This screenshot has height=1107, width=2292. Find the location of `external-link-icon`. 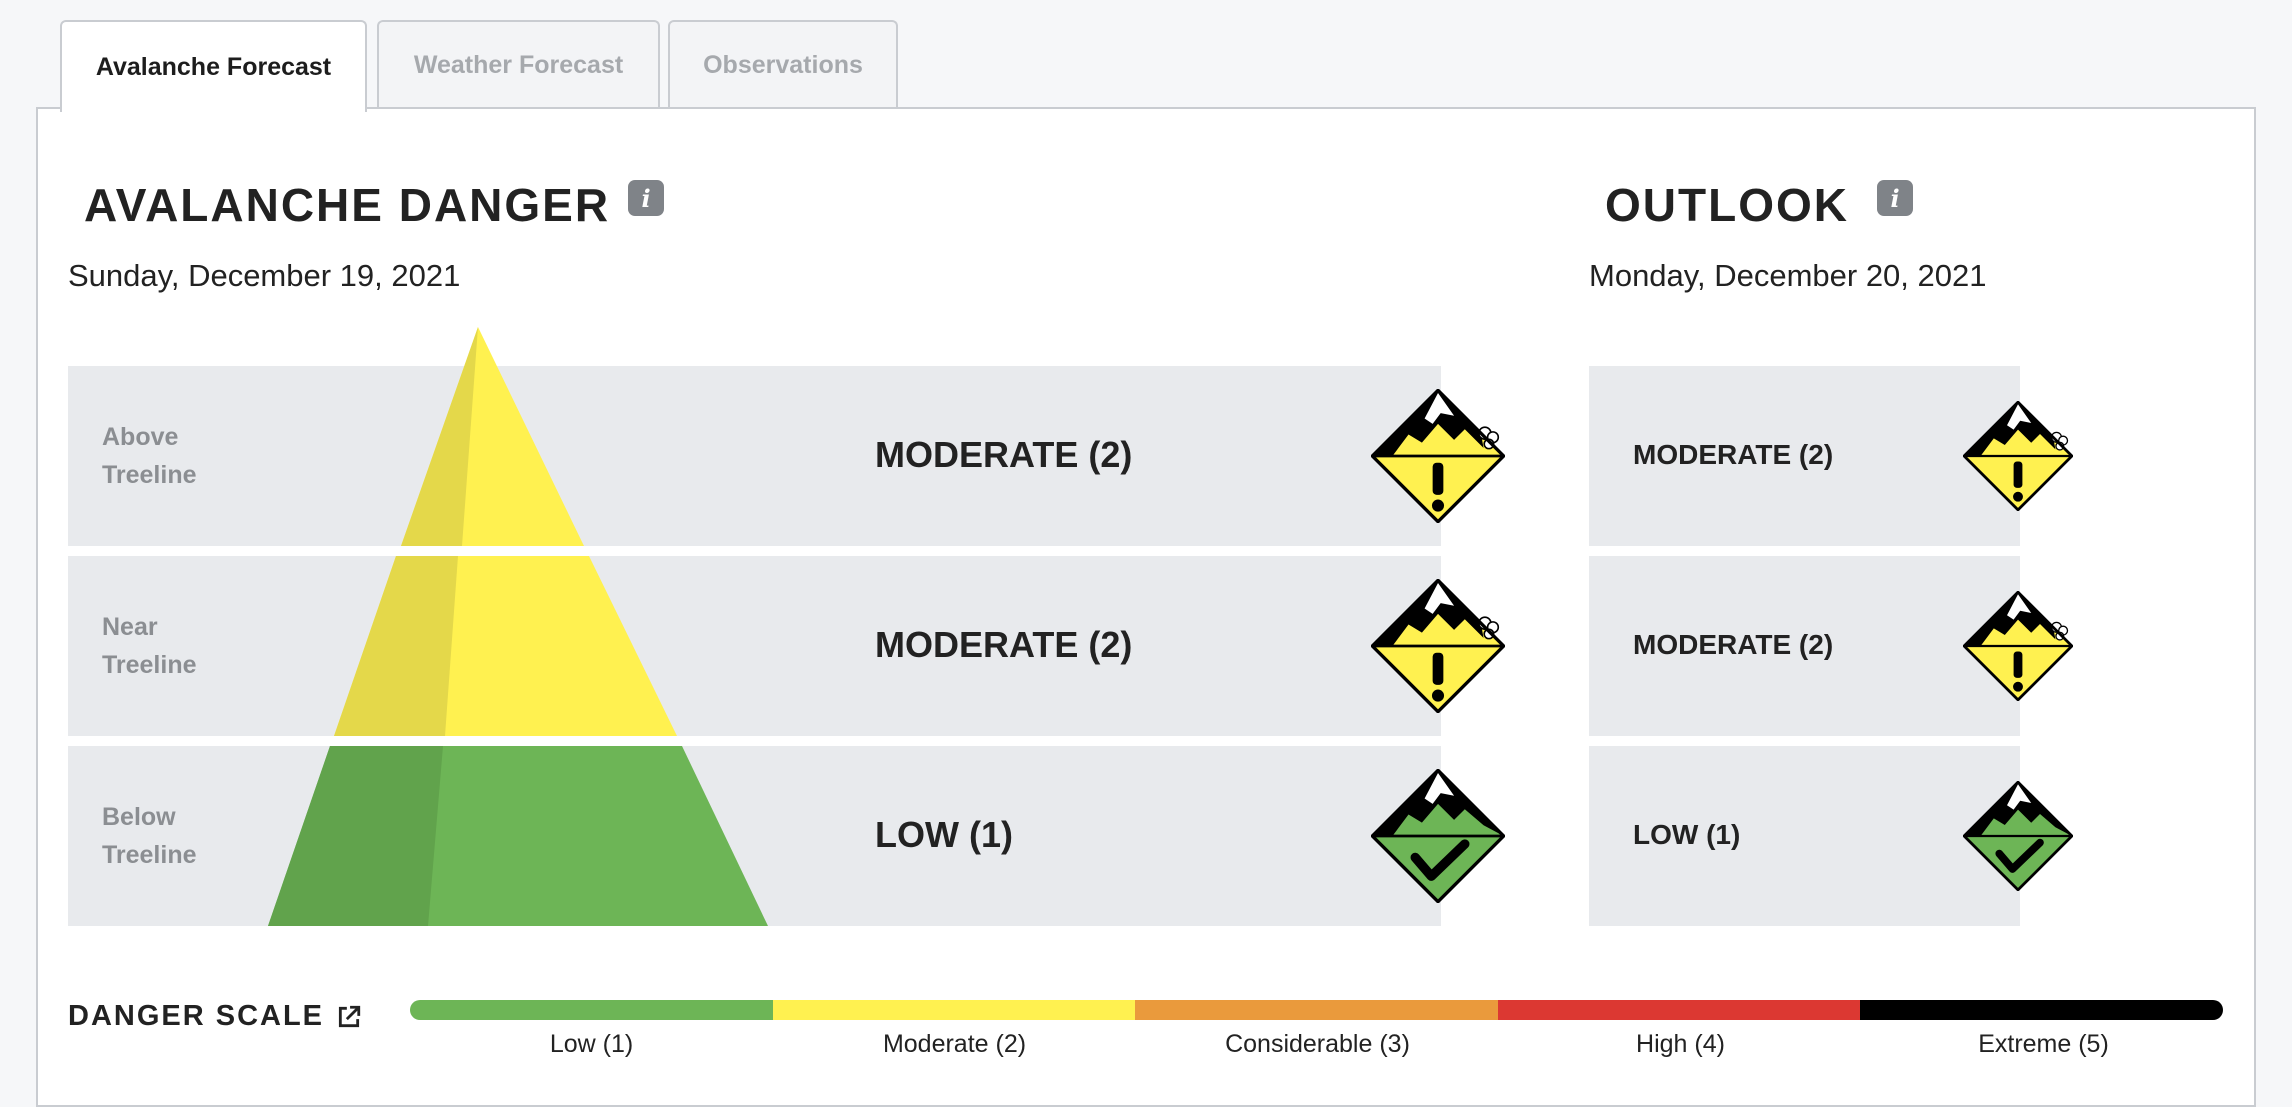

external-link-icon is located at coordinates (349, 1017).